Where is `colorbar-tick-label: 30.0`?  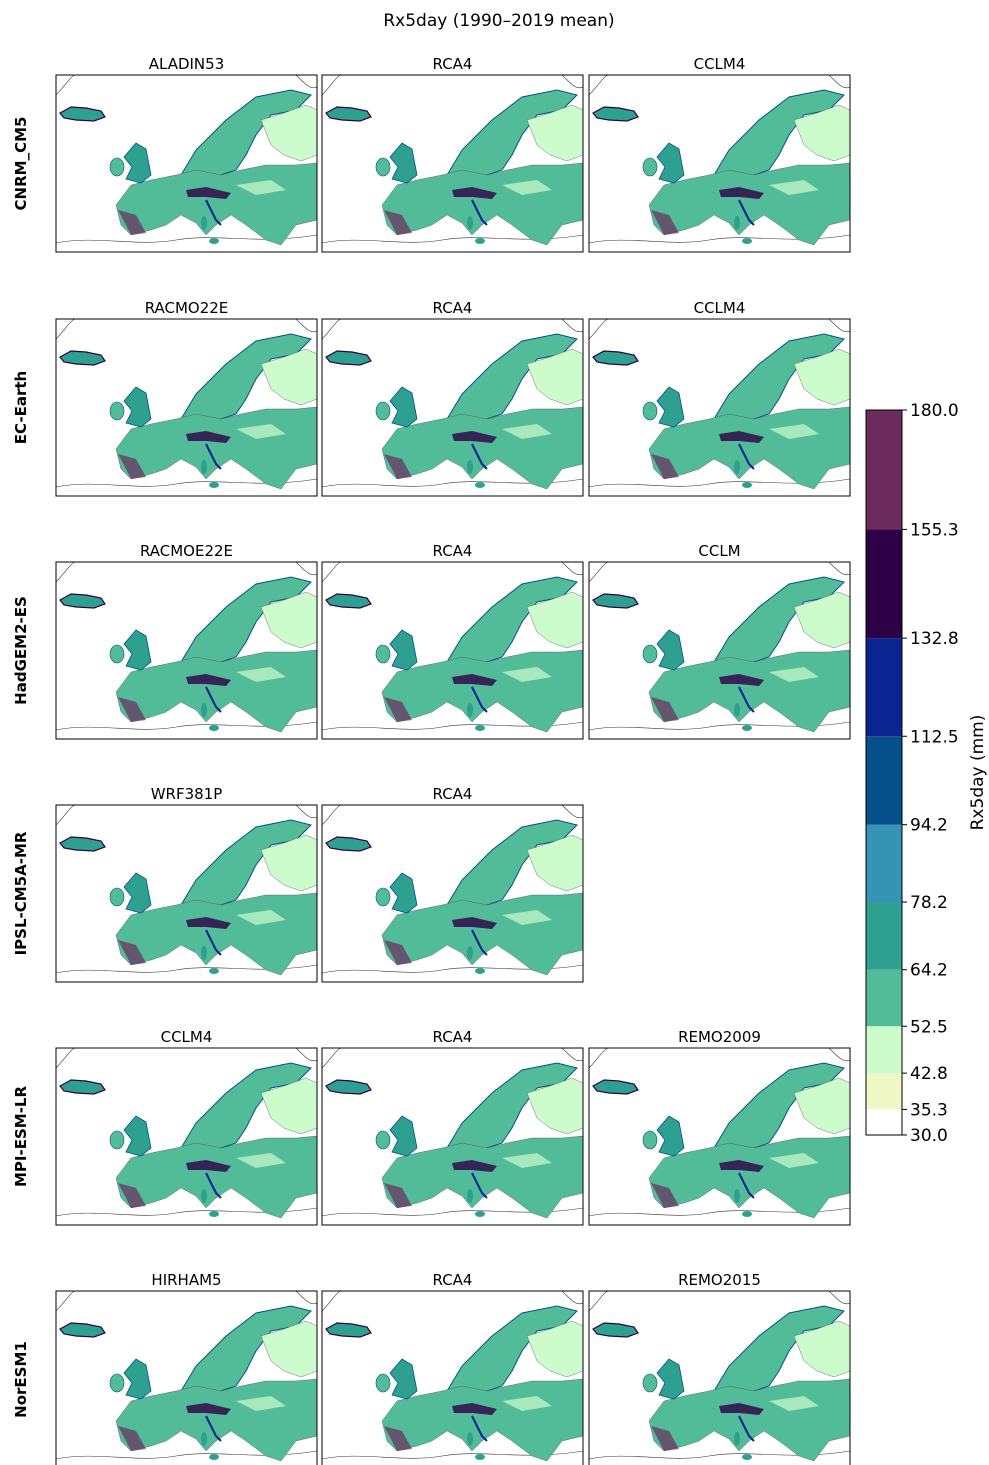 colorbar-tick-label: 30.0 is located at coordinates (929, 1136).